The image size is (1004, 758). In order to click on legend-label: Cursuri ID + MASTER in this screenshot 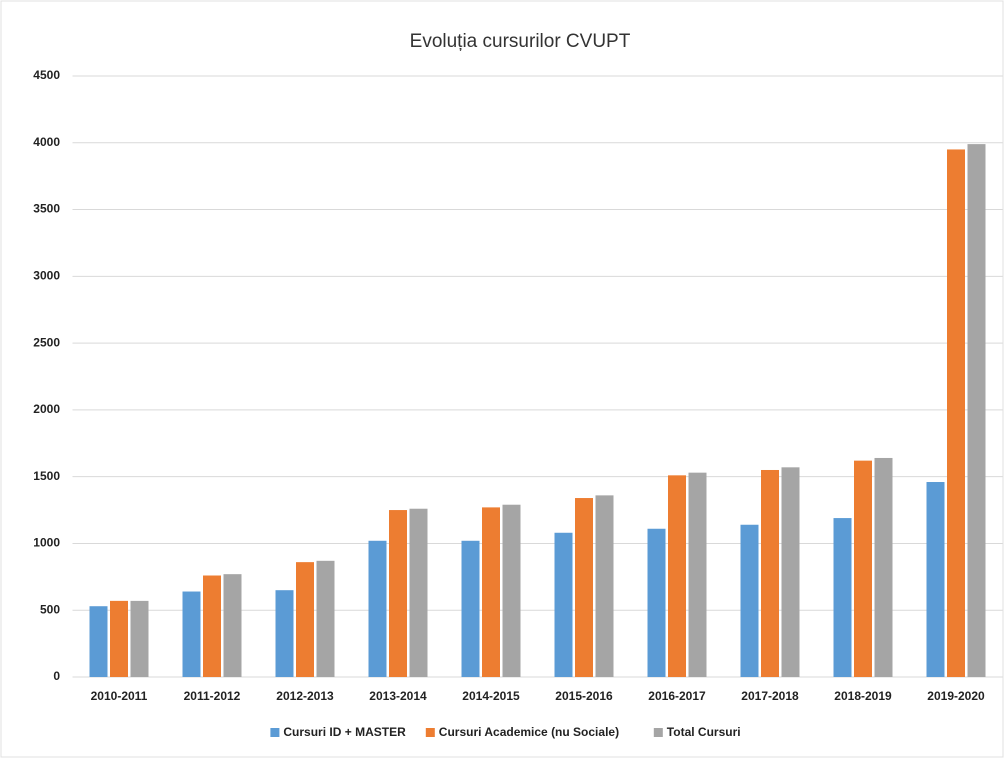, I will do `click(344, 732)`.